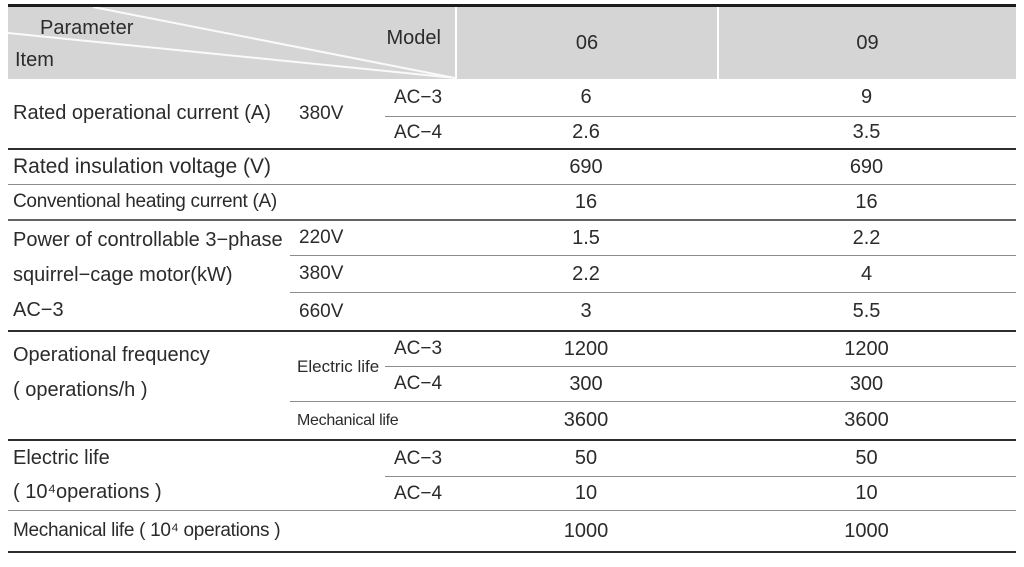  What do you see at coordinates (123, 275) in the screenshot?
I see `label-line: squirrel−cage motor(kW)` at bounding box center [123, 275].